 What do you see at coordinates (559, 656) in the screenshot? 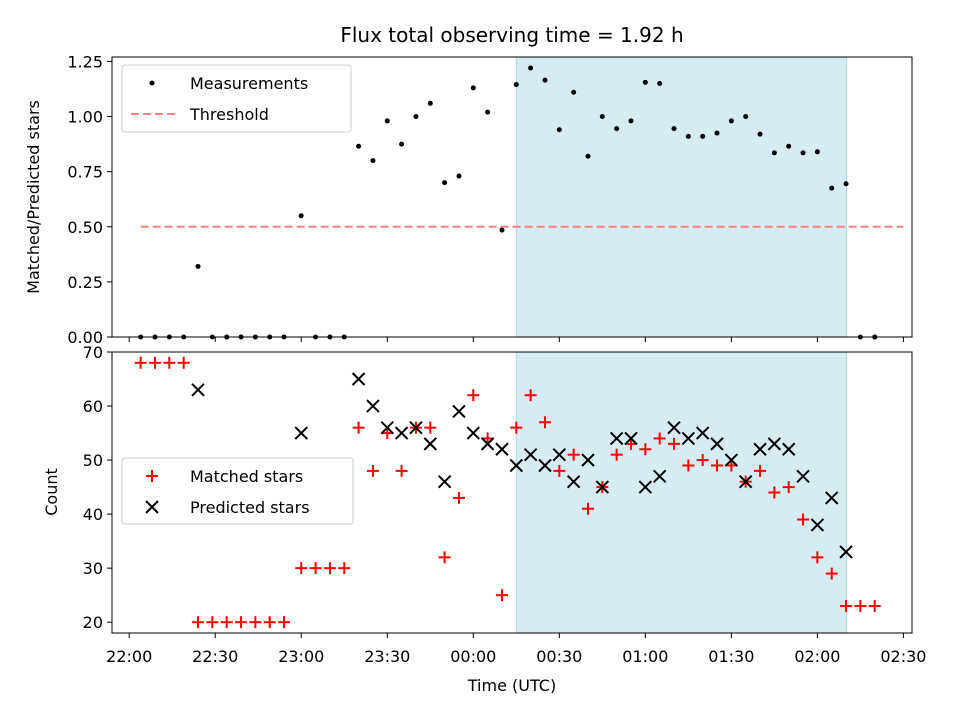
I see `x-tick-label: 00:30` at bounding box center [559, 656].